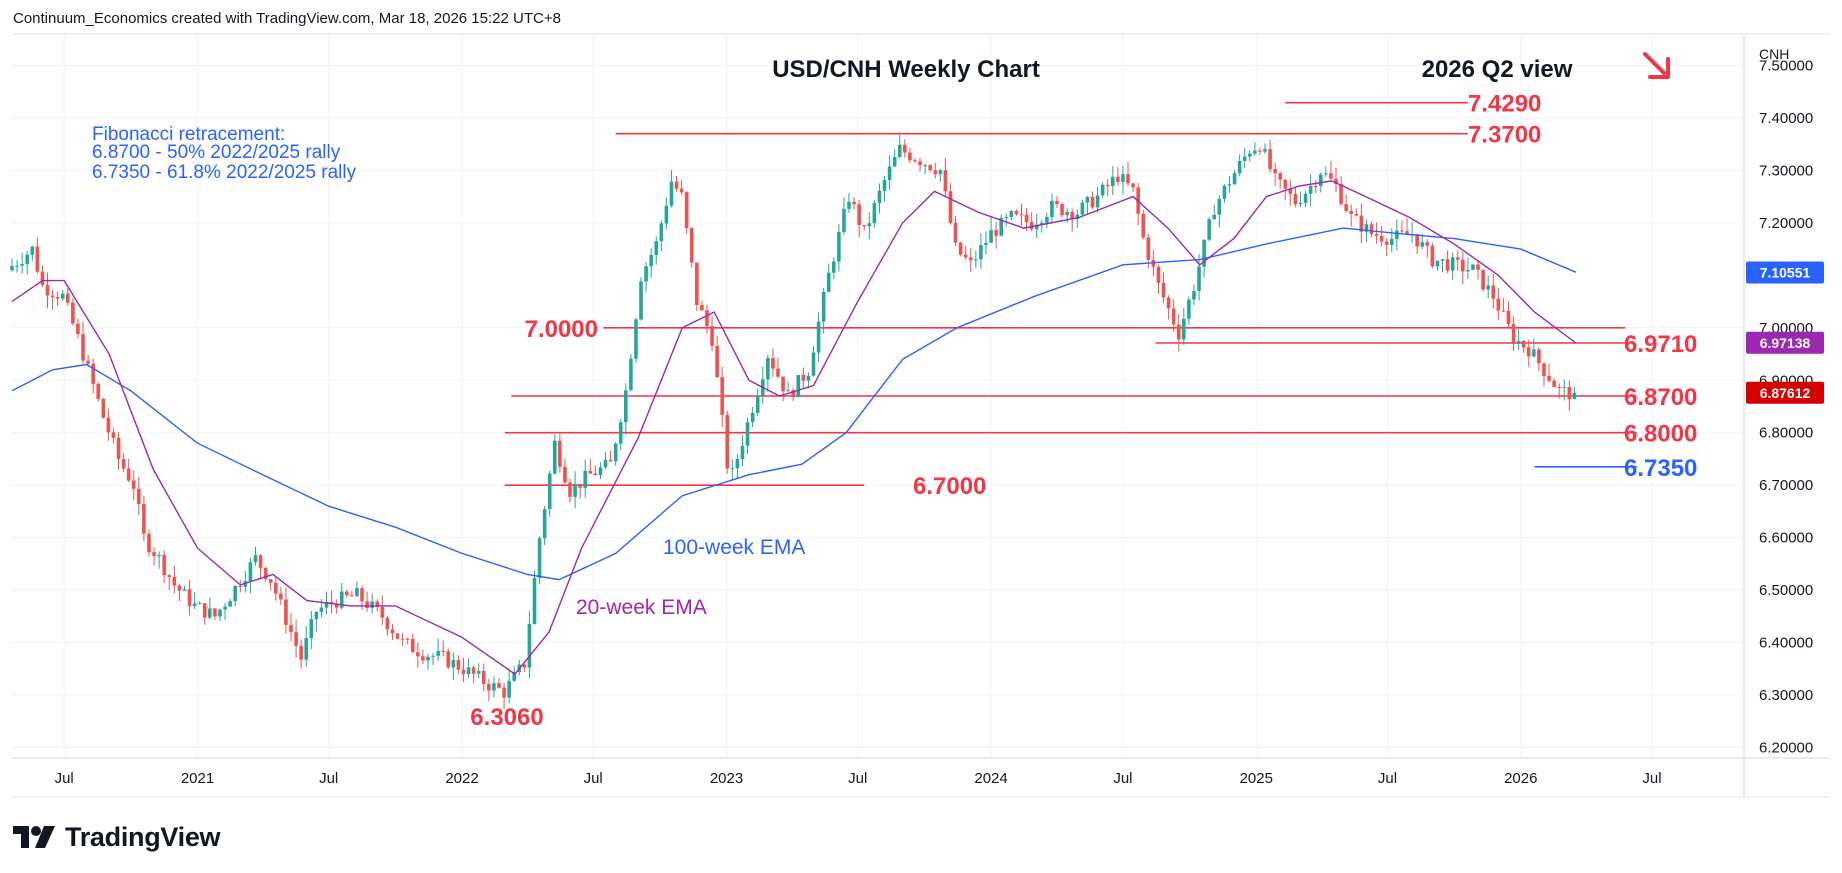 This screenshot has width=1842, height=873. Describe the element at coordinates (1122, 778) in the screenshot. I see `x-tick-label-8: Jul` at that location.